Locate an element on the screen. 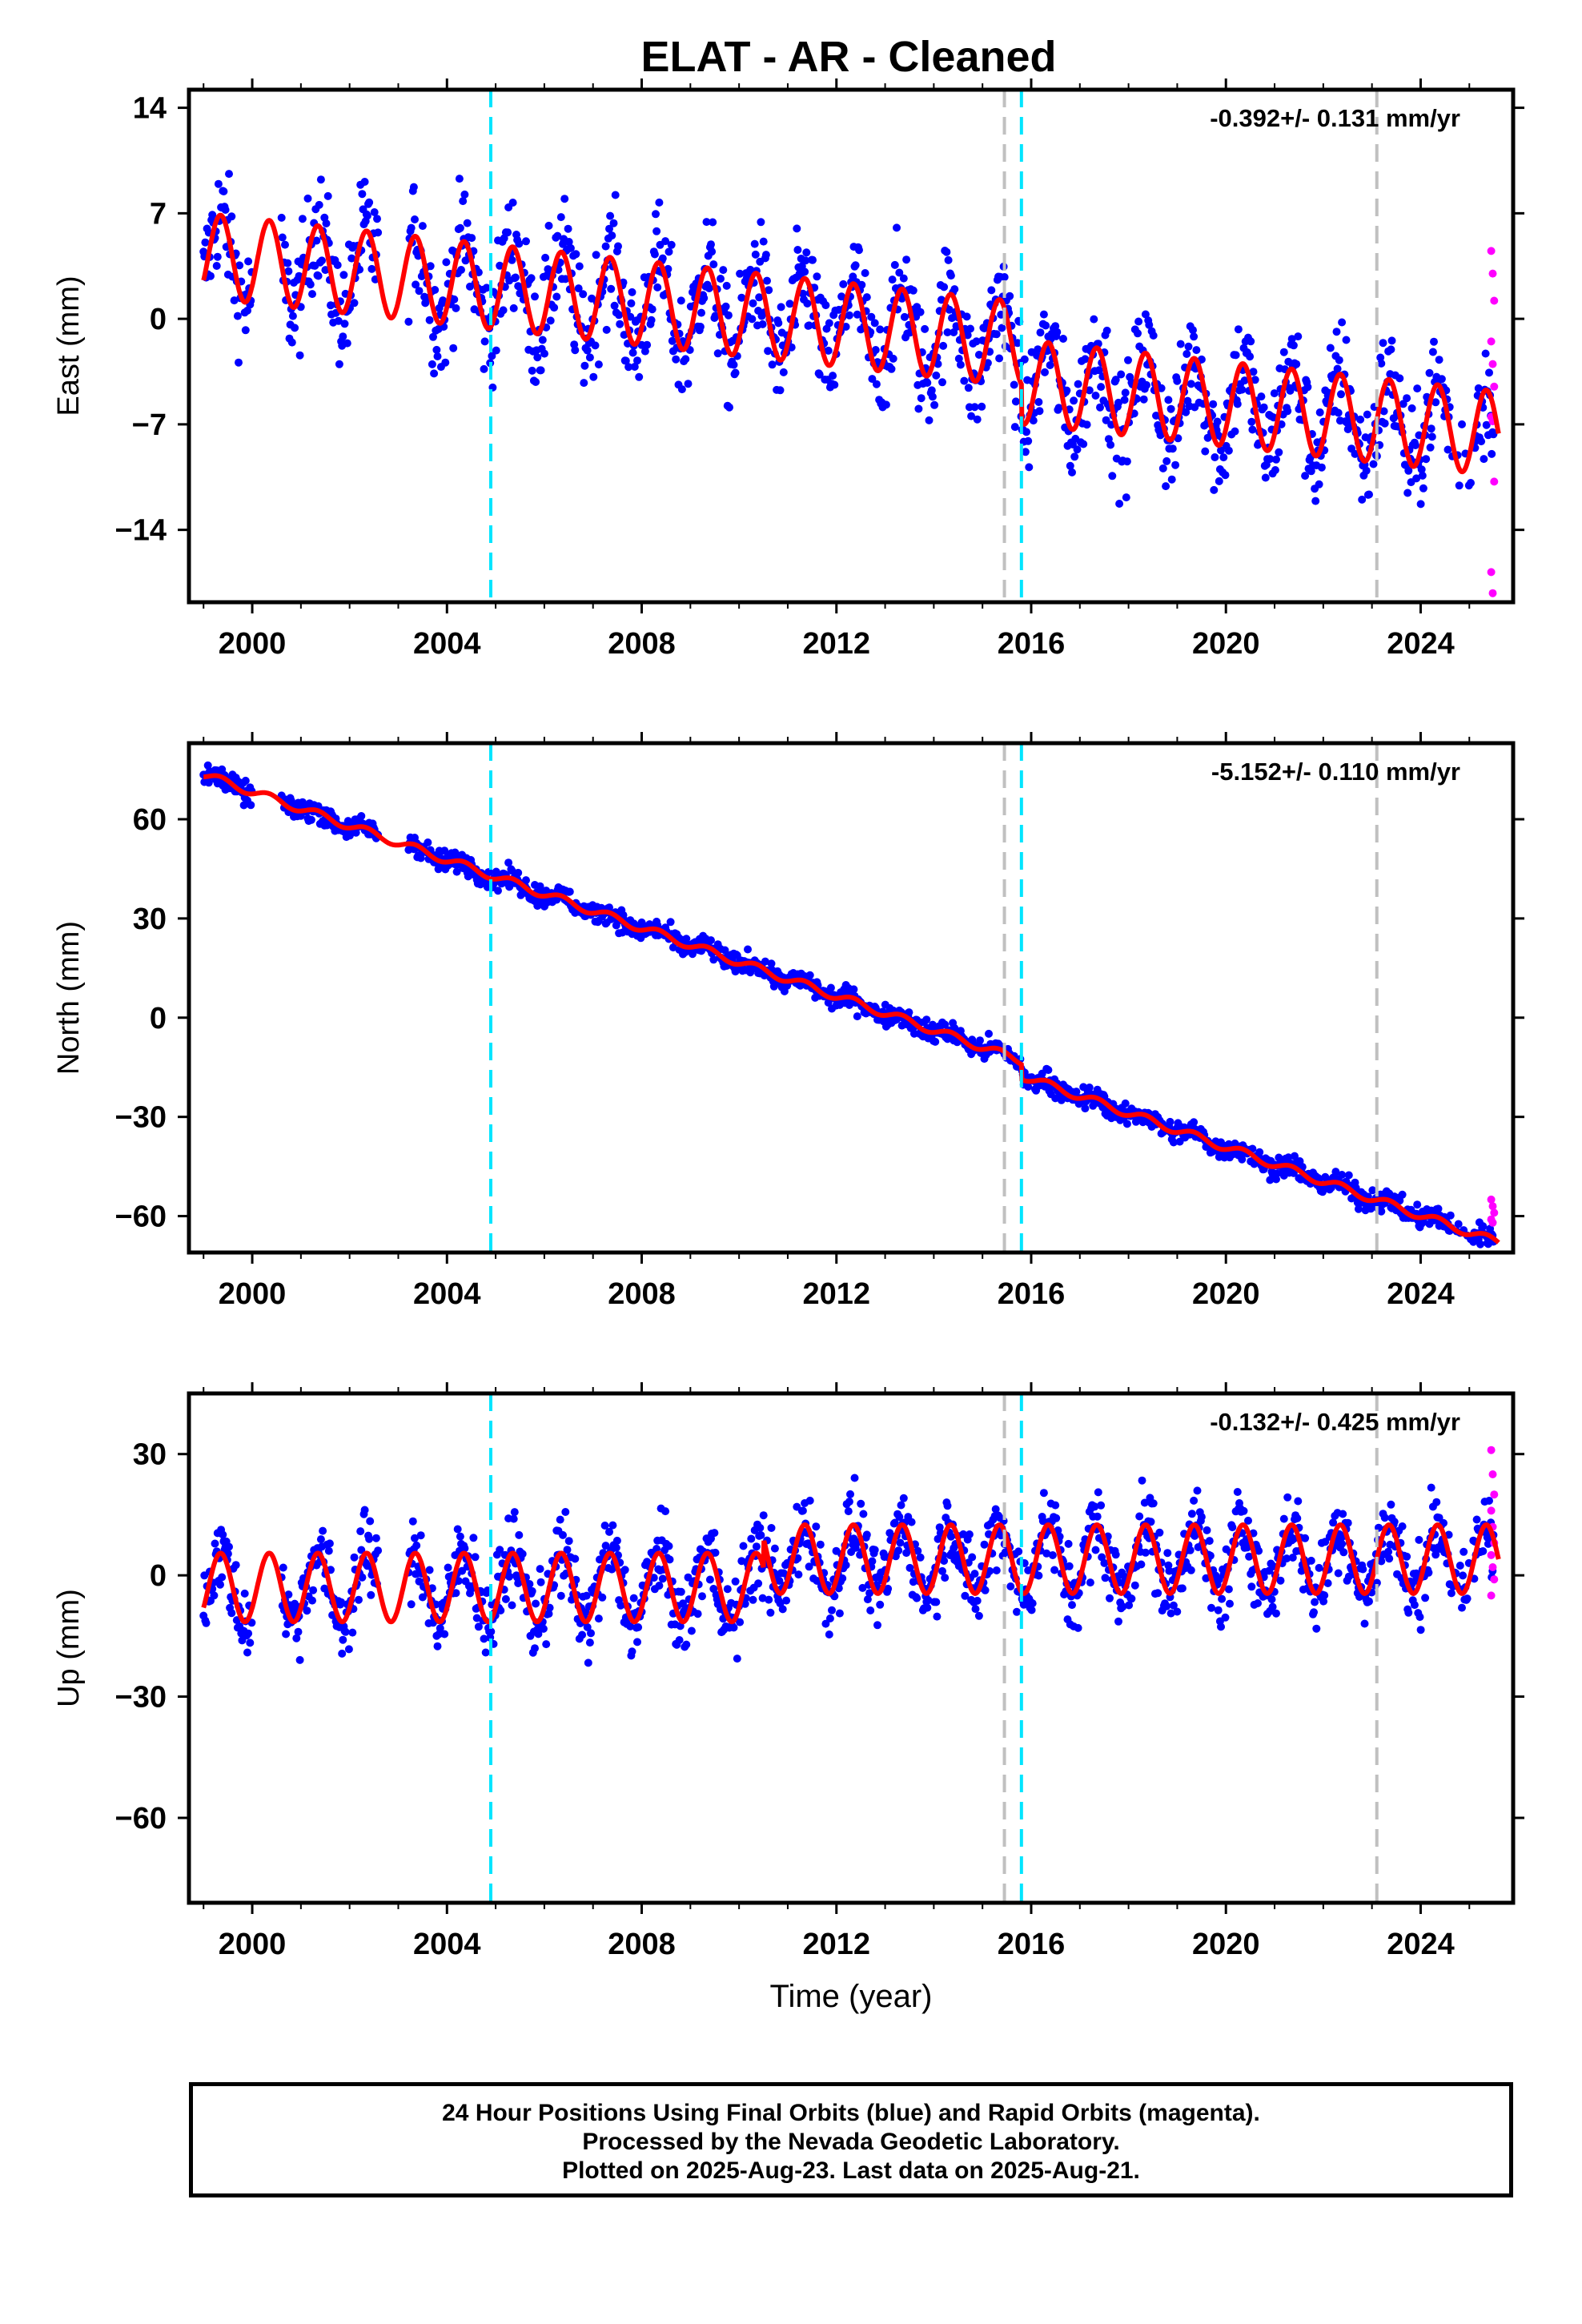  final-orbit-points is located at coordinates (848, 1570).